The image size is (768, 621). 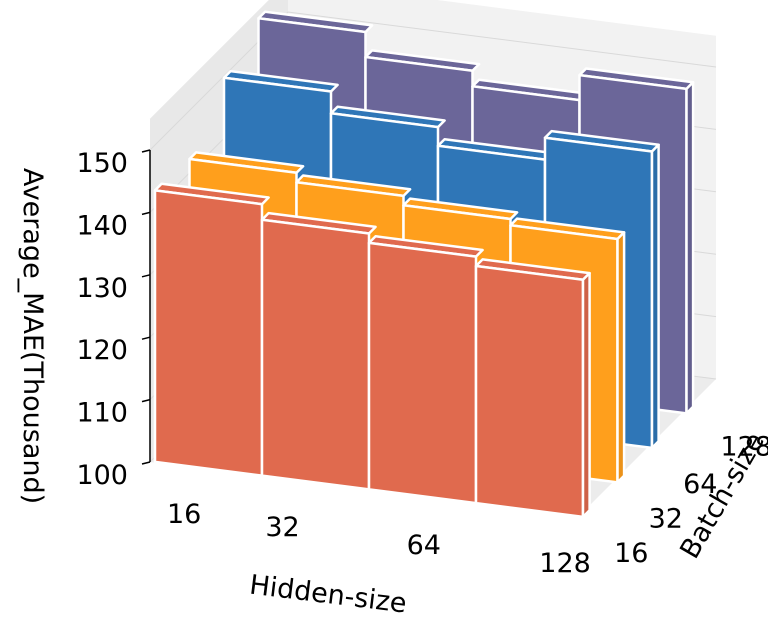 I want to click on y-tick-label: 128, so click(x=744, y=447).